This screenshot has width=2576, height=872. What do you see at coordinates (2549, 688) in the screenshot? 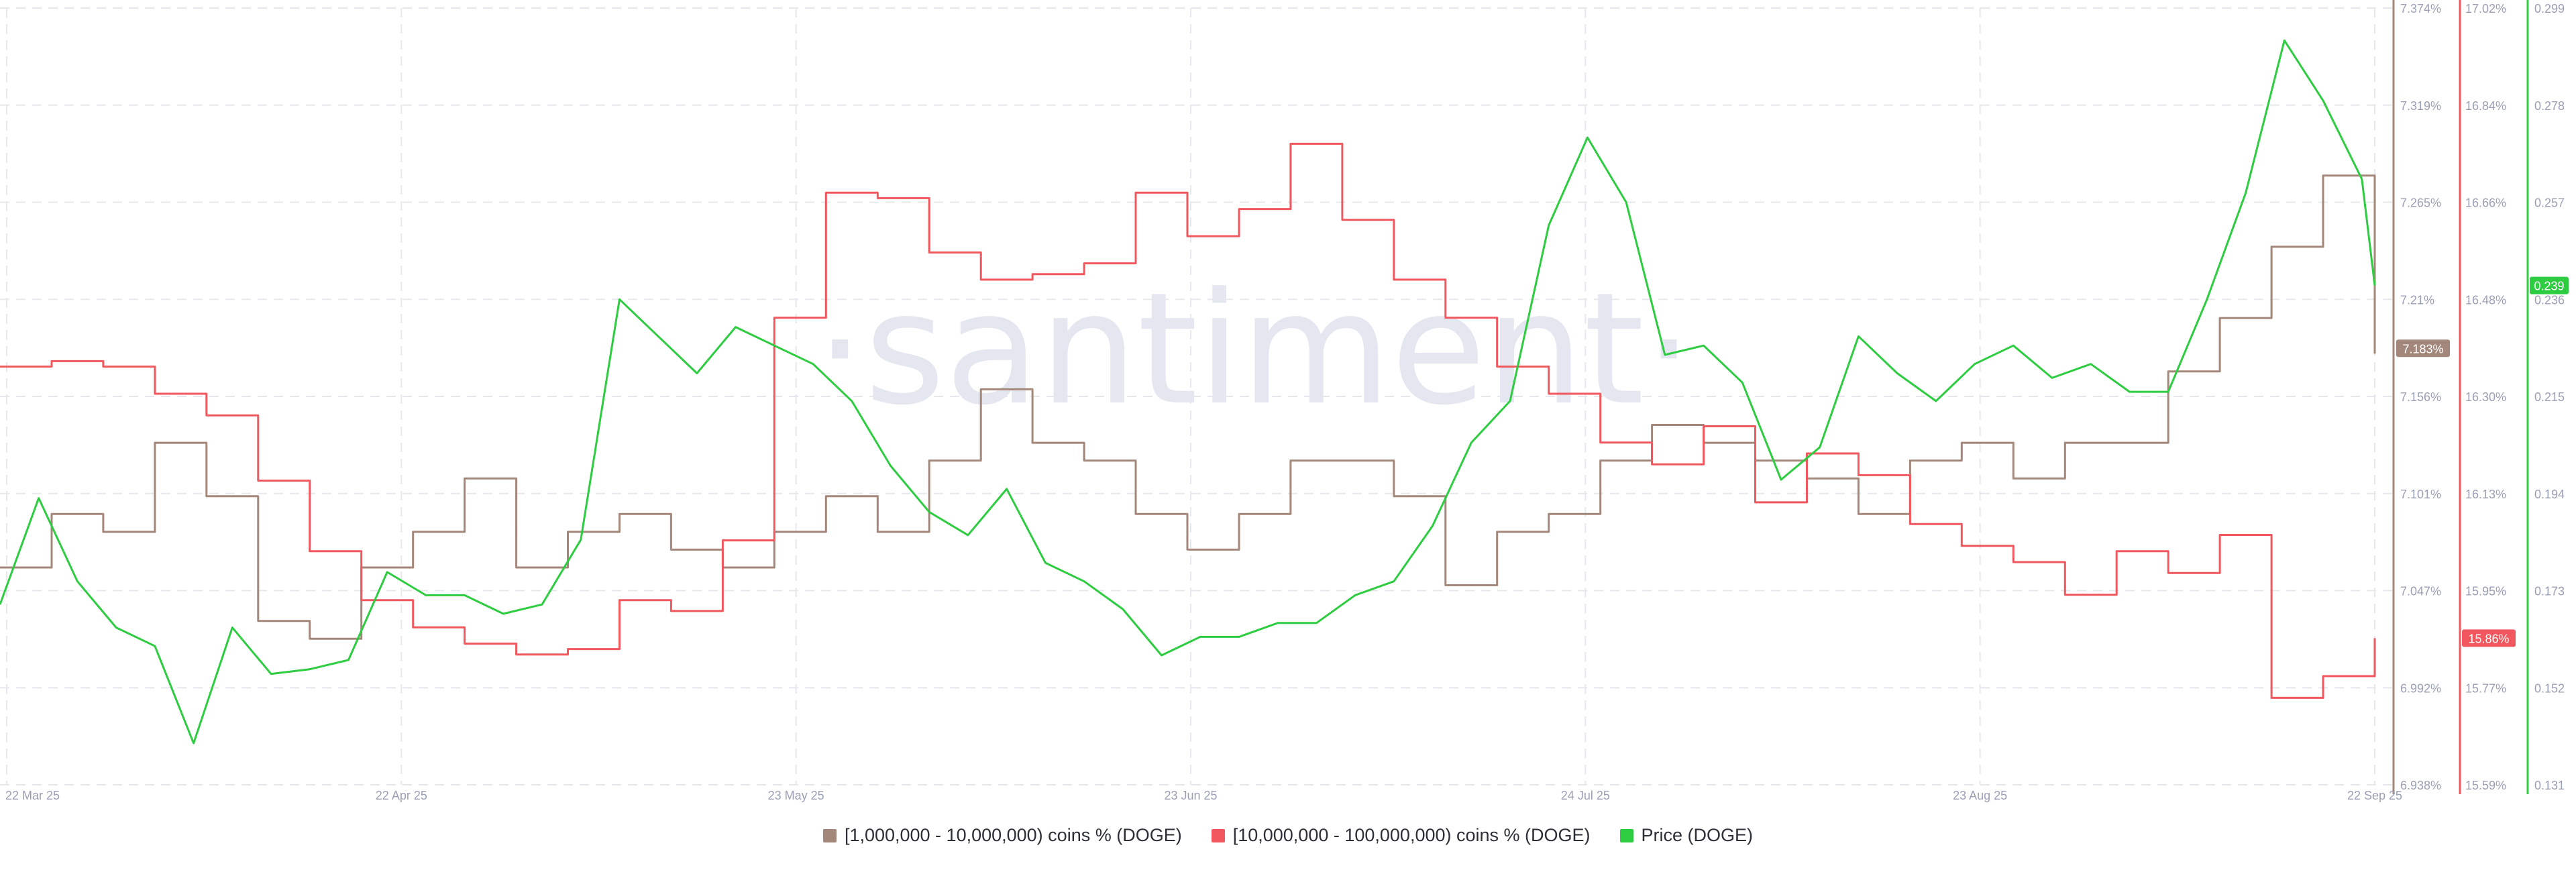
I see `axis-tick-label: 0.152` at bounding box center [2549, 688].